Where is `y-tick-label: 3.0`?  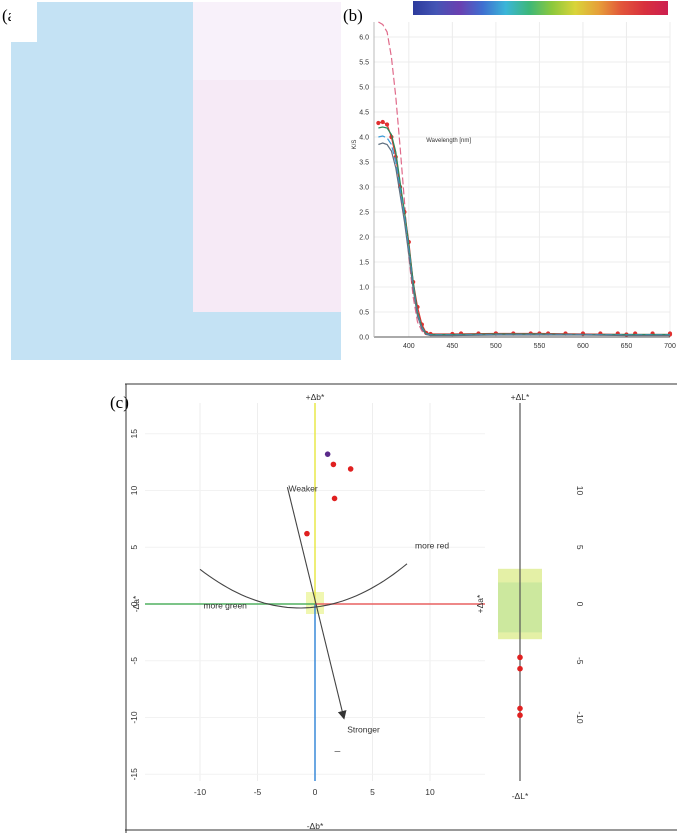 y-tick-label: 3.0 is located at coordinates (364, 188).